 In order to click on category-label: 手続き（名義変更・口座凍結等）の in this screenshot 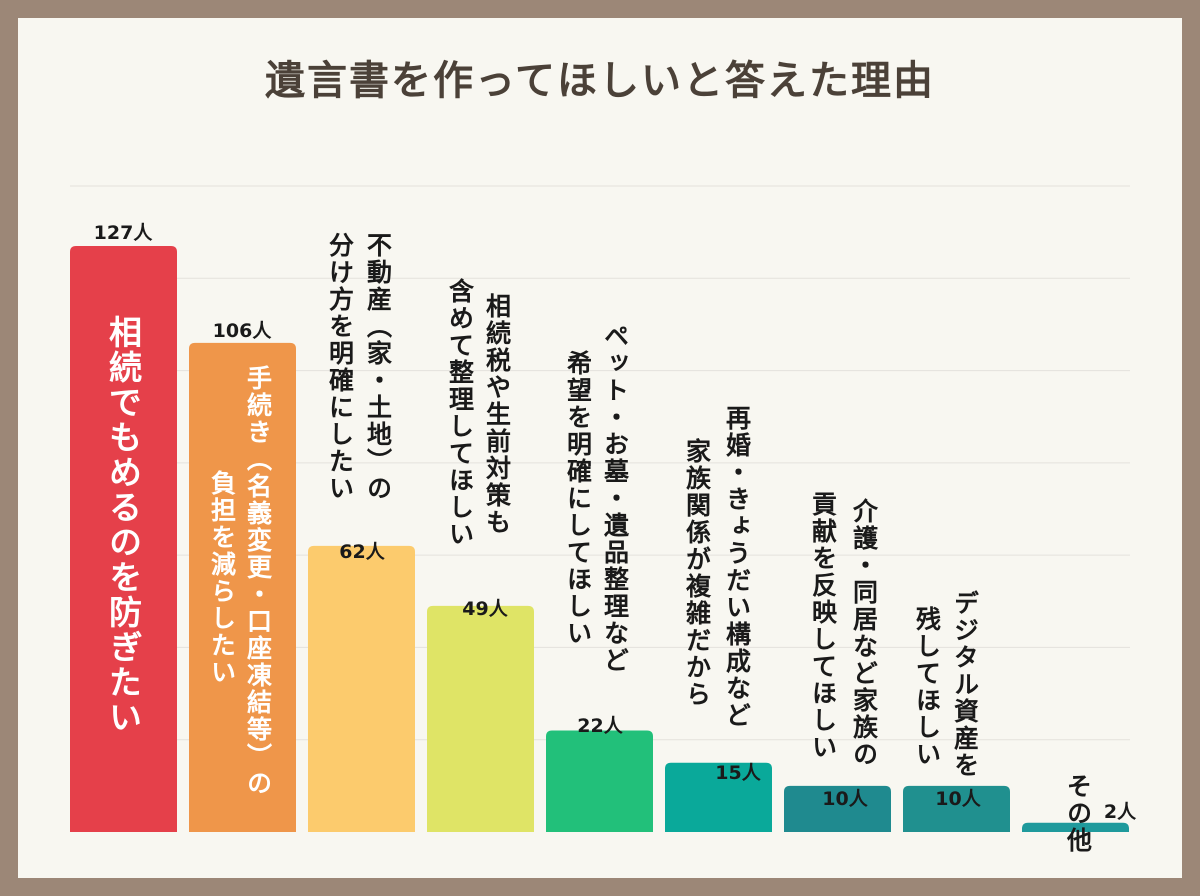, I will do `click(258, 581)`.